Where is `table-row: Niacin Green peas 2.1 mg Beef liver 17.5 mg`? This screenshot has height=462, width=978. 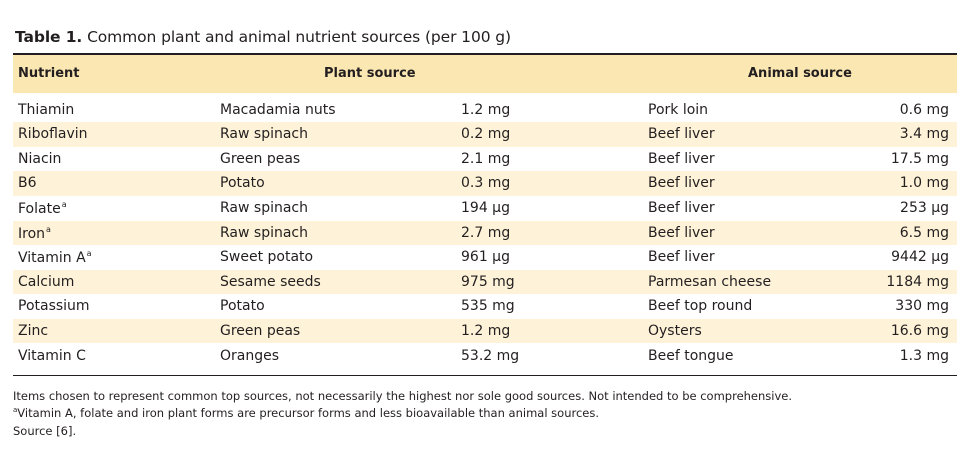 table-row: Niacin Green peas 2.1 mg Beef liver 17.5 mg is located at coordinates (485, 159).